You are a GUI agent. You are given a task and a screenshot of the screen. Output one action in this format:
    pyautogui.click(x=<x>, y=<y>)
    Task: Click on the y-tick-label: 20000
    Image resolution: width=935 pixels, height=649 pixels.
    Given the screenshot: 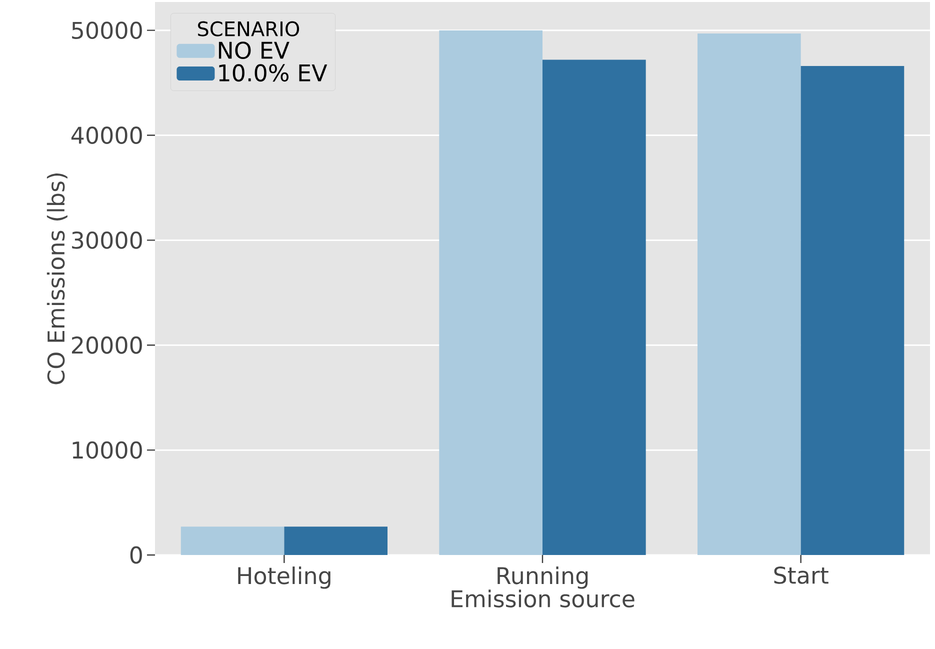 What is the action you would take?
    pyautogui.click(x=107, y=345)
    